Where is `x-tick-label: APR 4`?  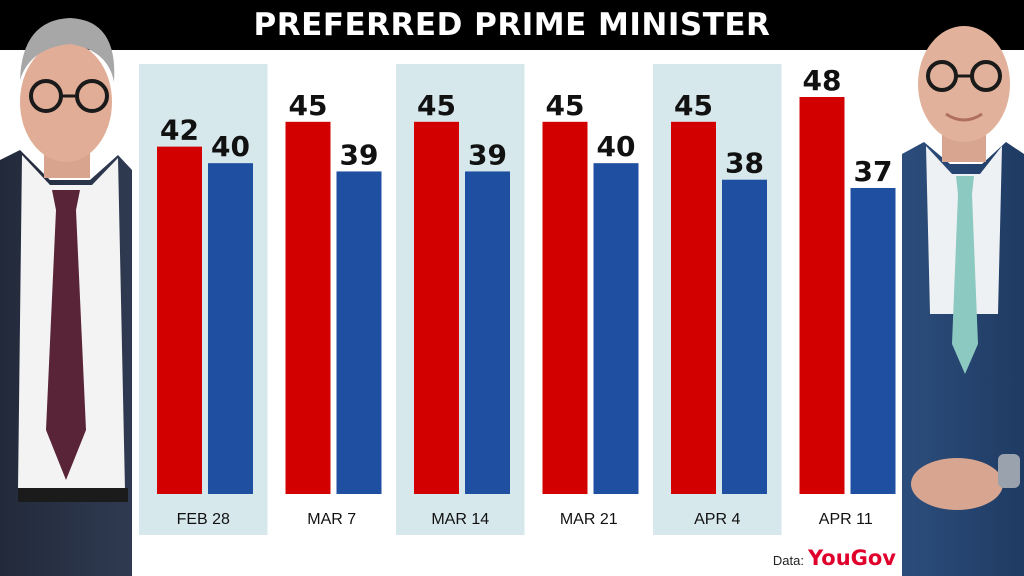 x-tick-label: APR 4 is located at coordinates (717, 519).